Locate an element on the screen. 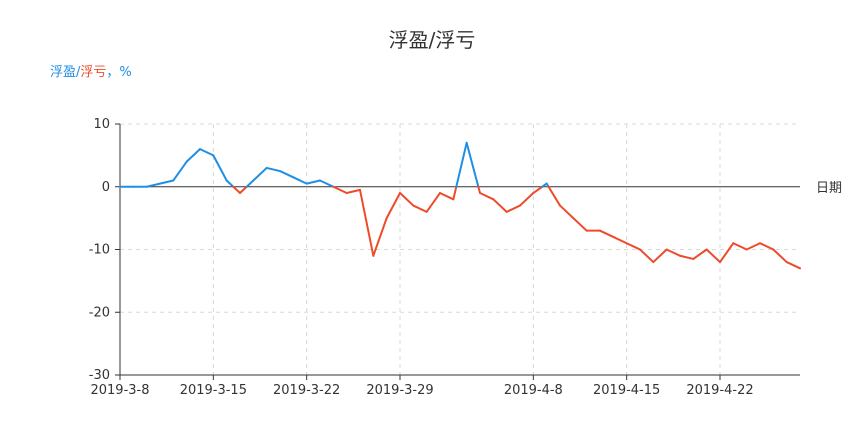  x-tick-label: 2019-4-15 is located at coordinates (626, 390).